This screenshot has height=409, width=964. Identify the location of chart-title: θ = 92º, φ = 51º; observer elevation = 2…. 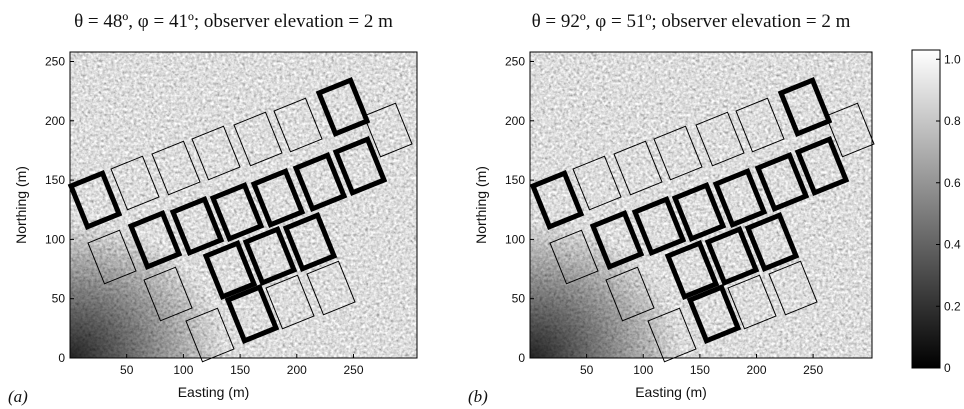
(691, 21).